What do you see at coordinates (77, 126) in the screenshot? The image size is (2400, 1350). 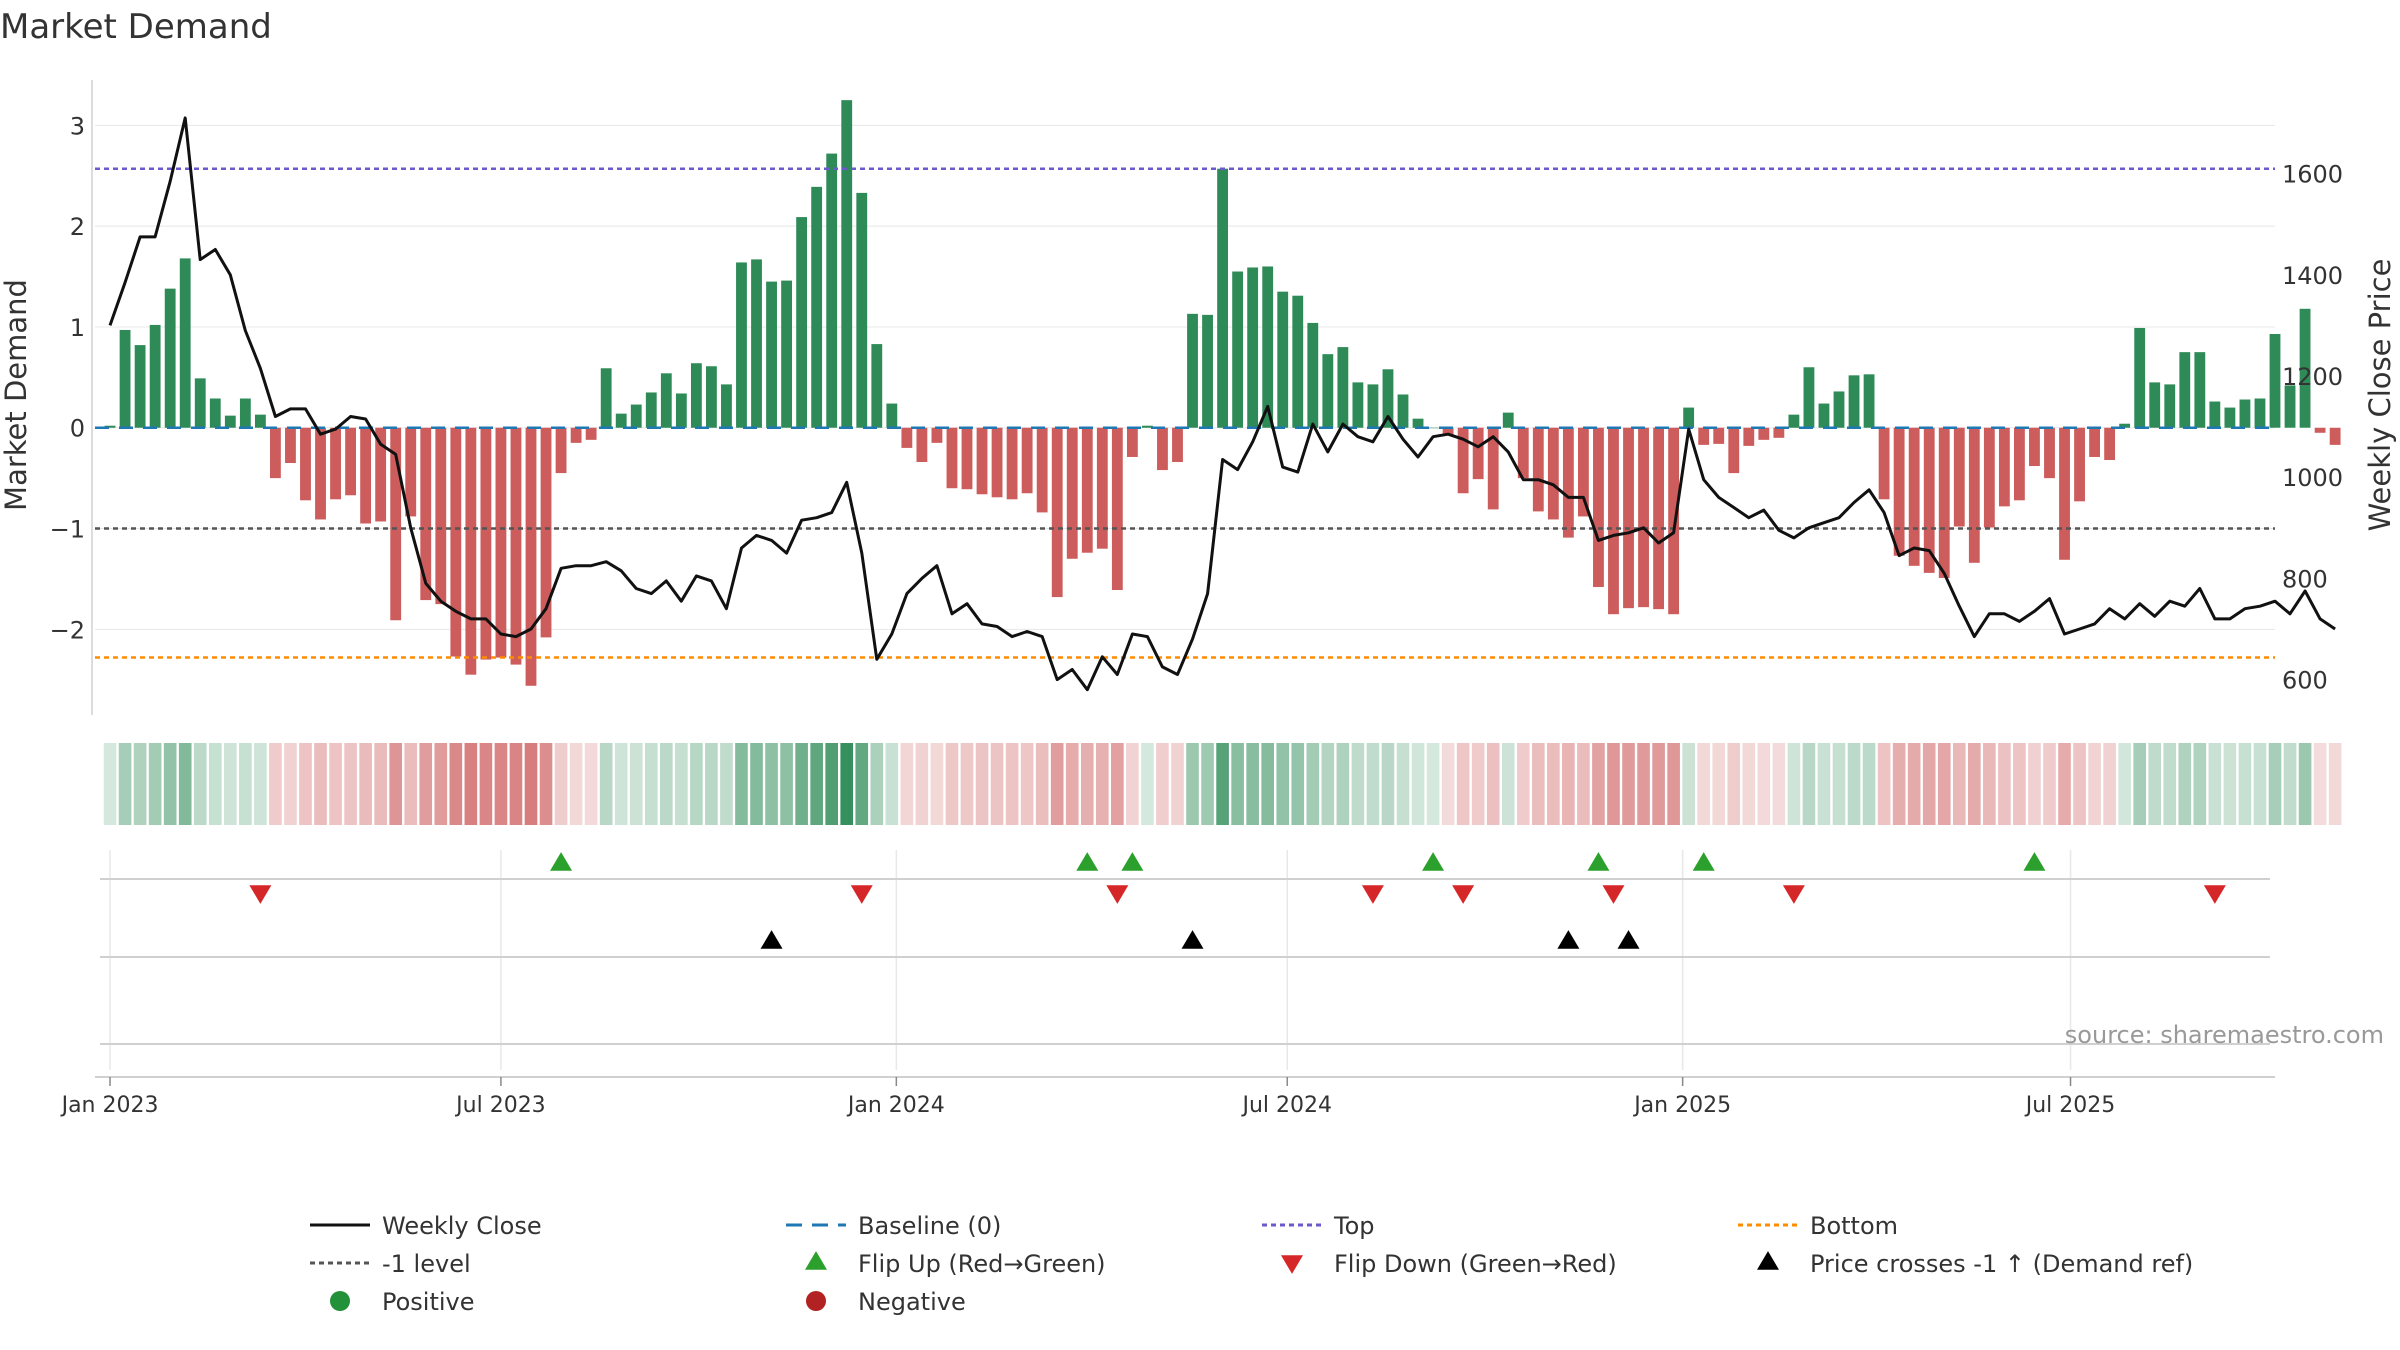 I see `y-tick-label: 3` at bounding box center [77, 126].